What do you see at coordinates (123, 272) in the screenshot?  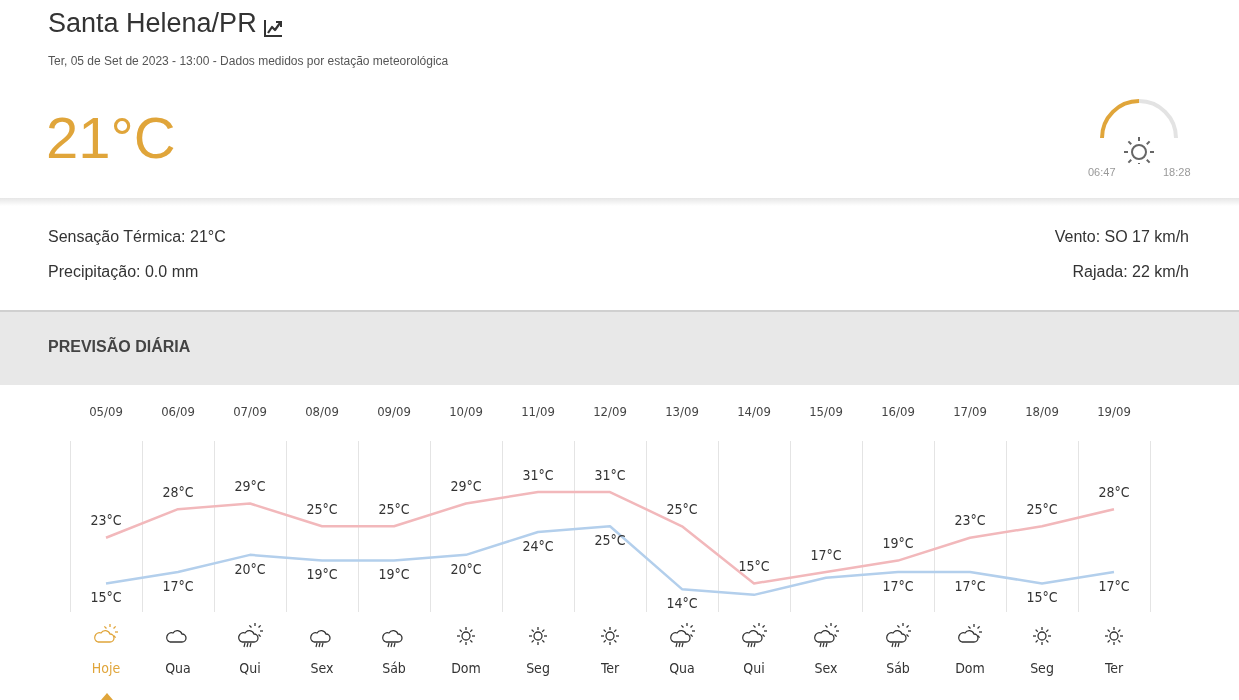 I see `text: Precipitação: 0.0 mm` at bounding box center [123, 272].